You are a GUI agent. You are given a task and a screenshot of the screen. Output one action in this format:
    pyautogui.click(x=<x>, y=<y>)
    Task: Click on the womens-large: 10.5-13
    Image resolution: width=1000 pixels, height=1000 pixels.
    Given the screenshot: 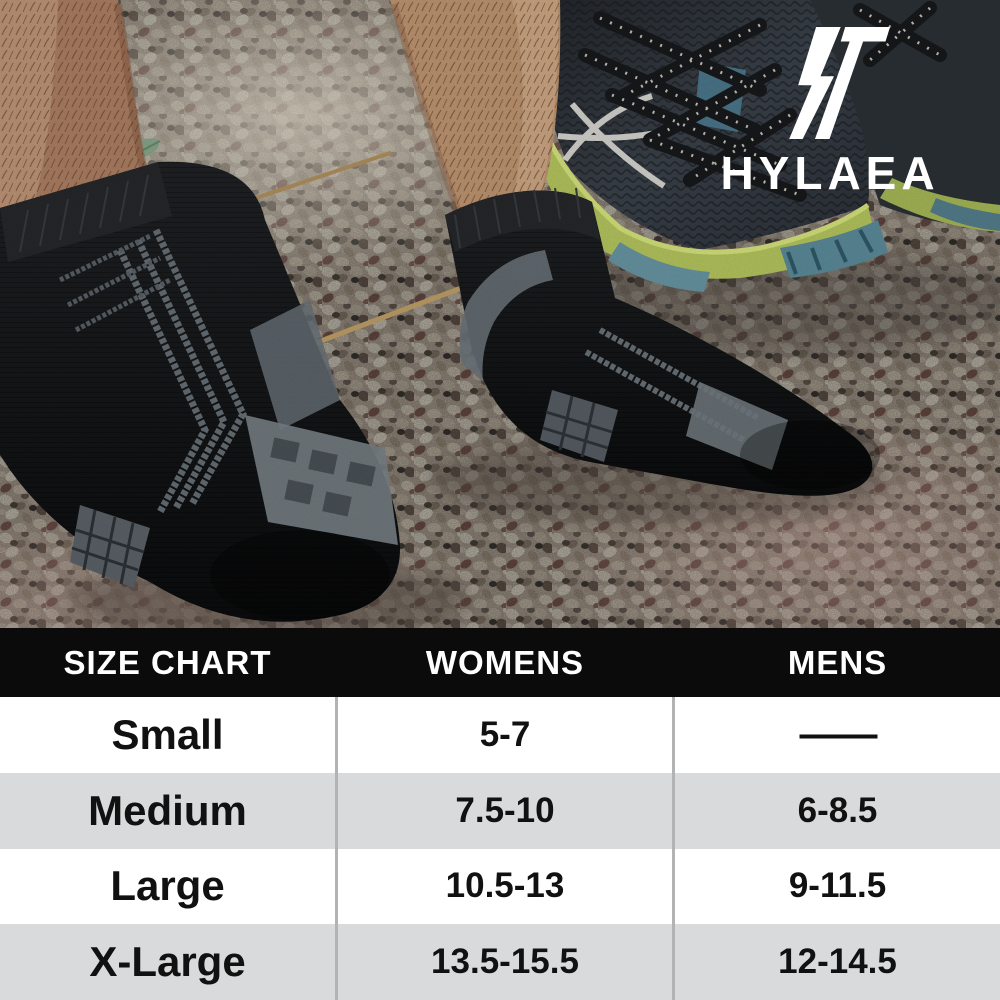 What is the action you would take?
    pyautogui.click(x=505, y=886)
    